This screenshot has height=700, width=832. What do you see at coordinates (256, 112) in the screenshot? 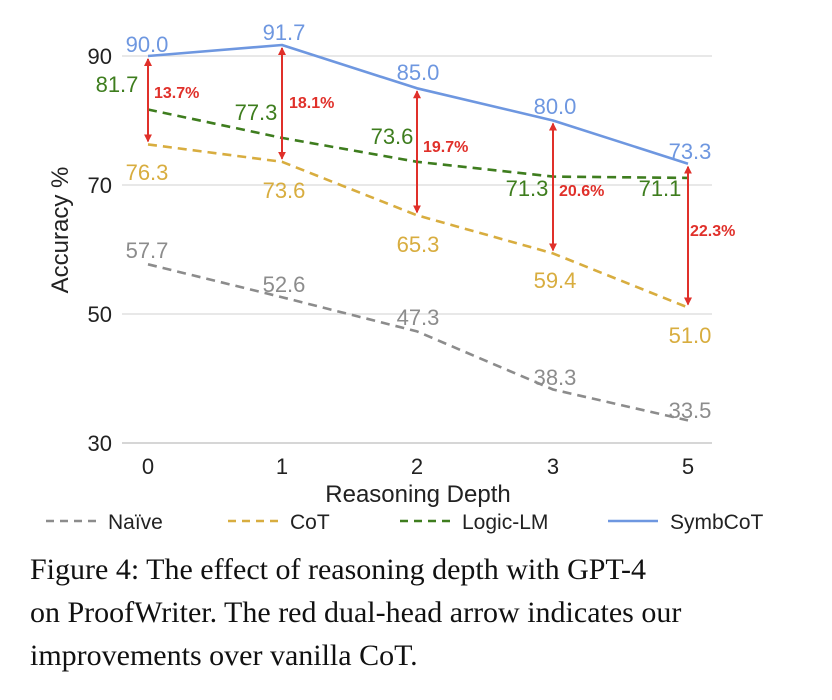
I see `data-label-logic-lm-1: 77.3` at bounding box center [256, 112].